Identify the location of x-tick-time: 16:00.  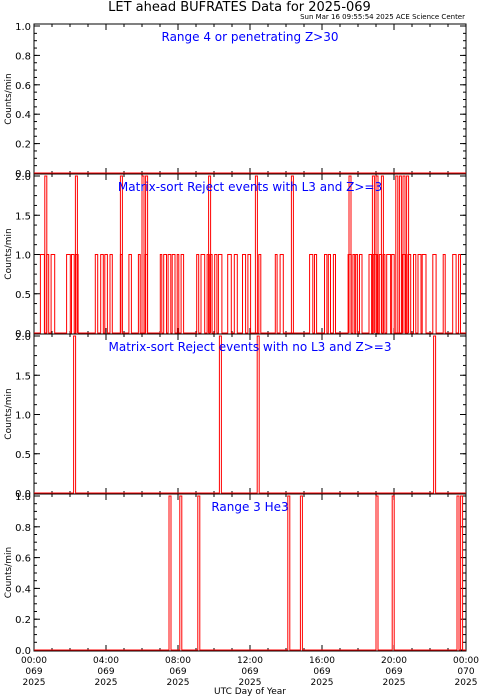
(322, 661).